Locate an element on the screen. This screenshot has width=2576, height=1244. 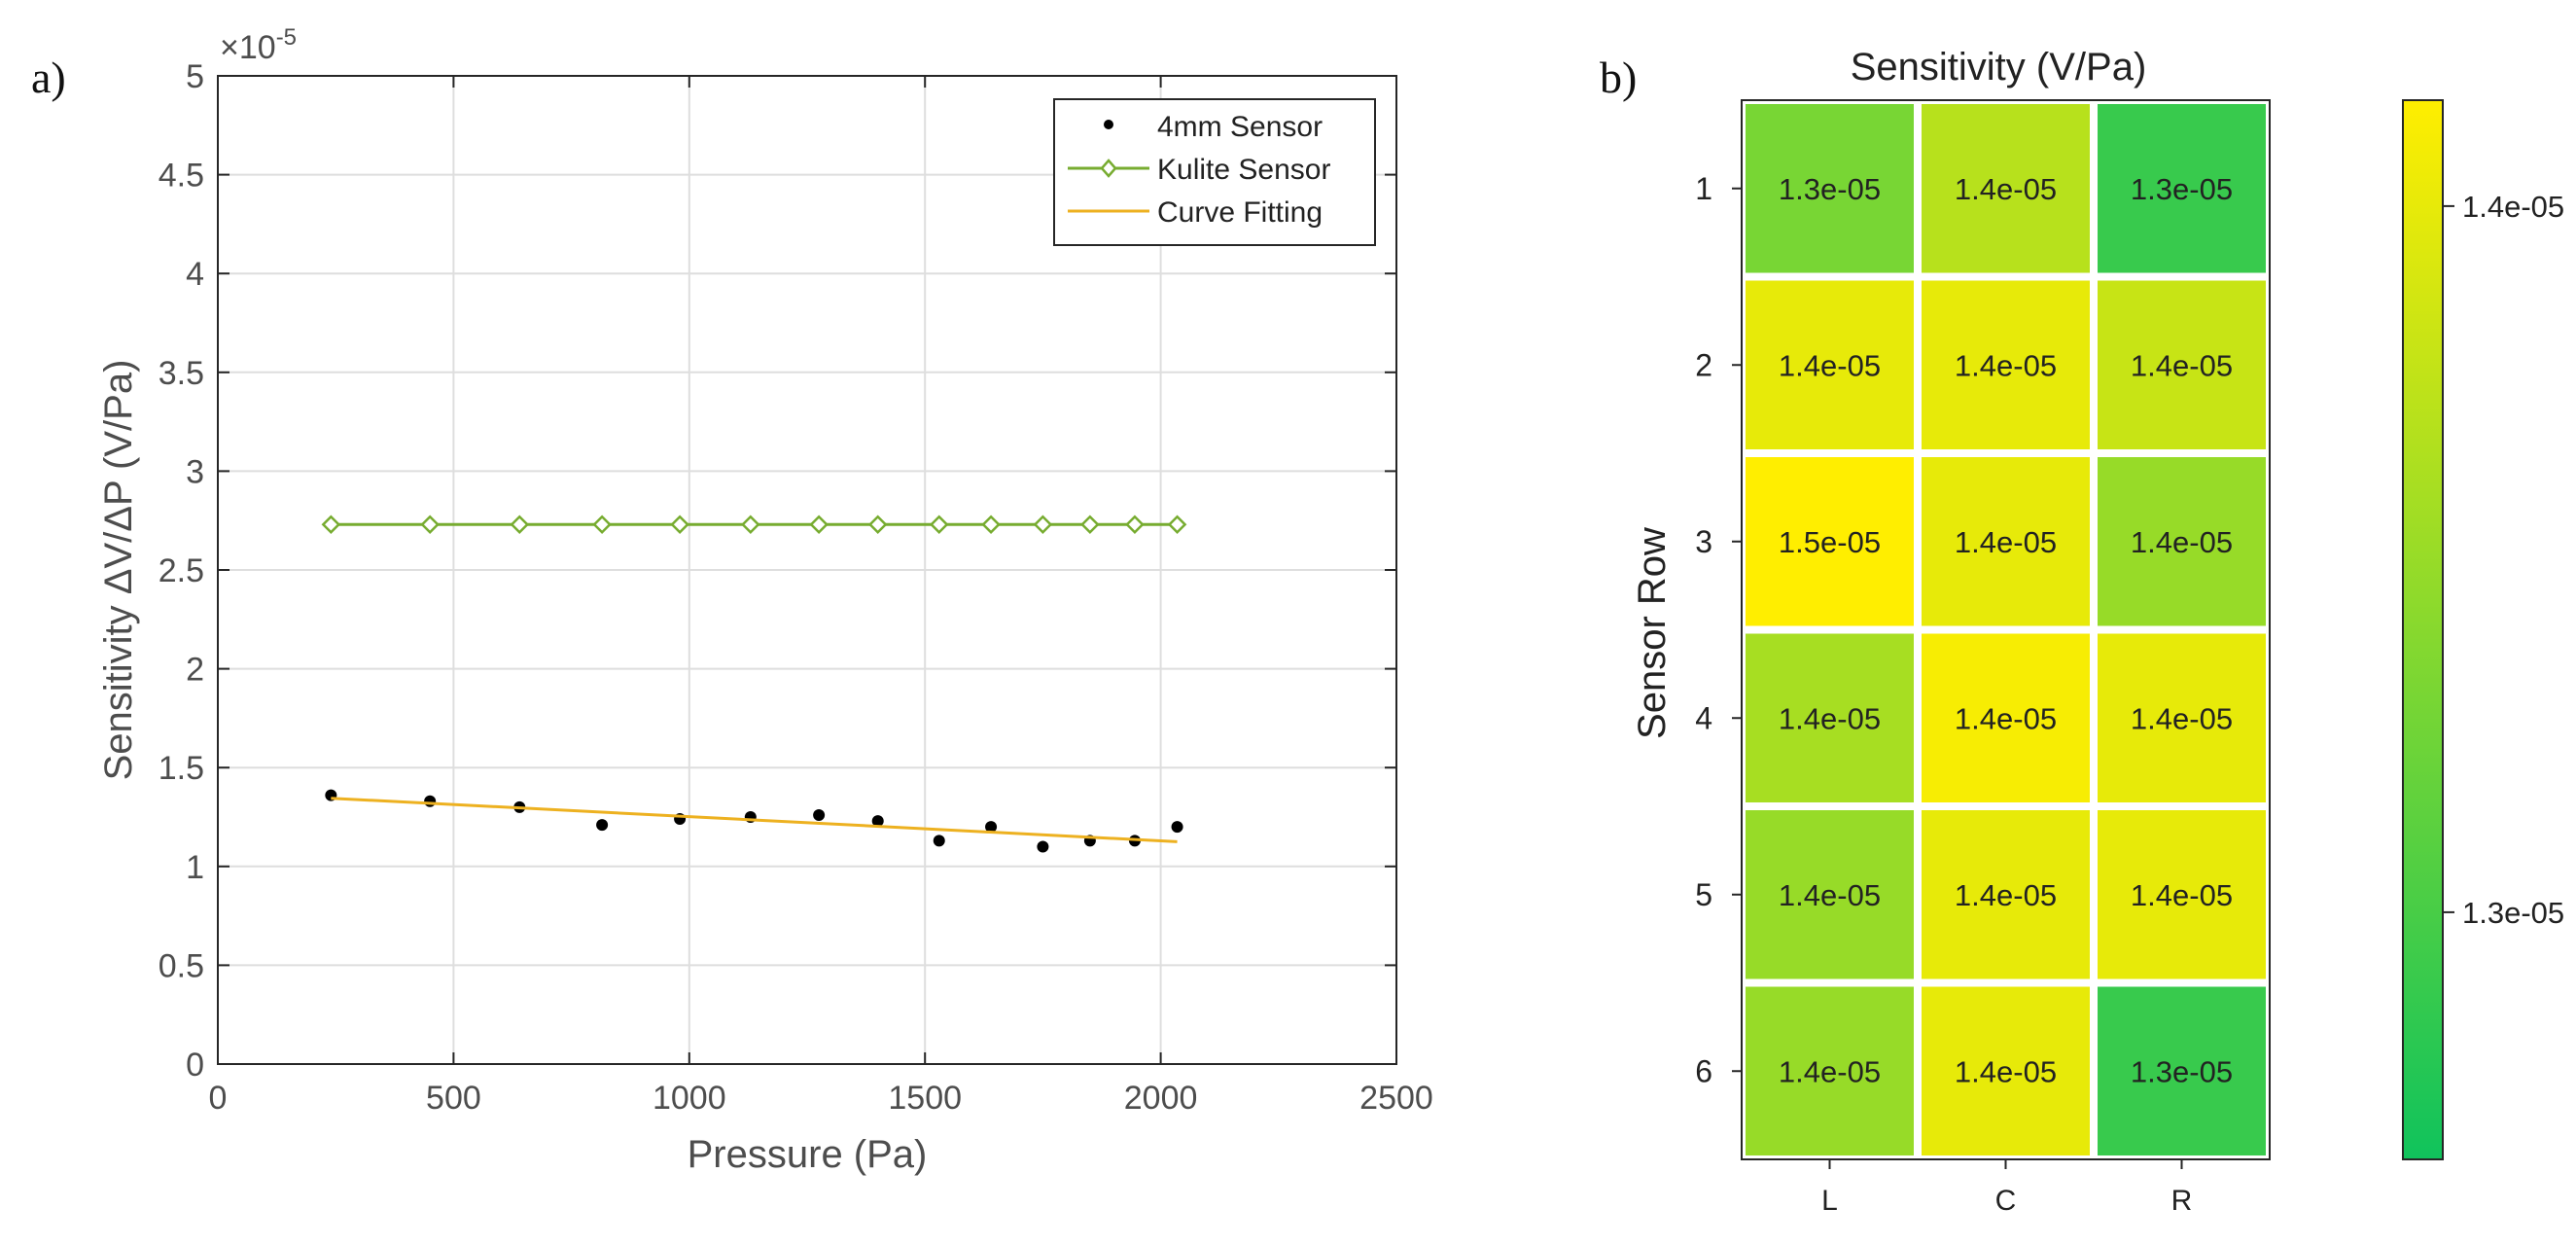
panel-a-label: a) is located at coordinates (48, 78).